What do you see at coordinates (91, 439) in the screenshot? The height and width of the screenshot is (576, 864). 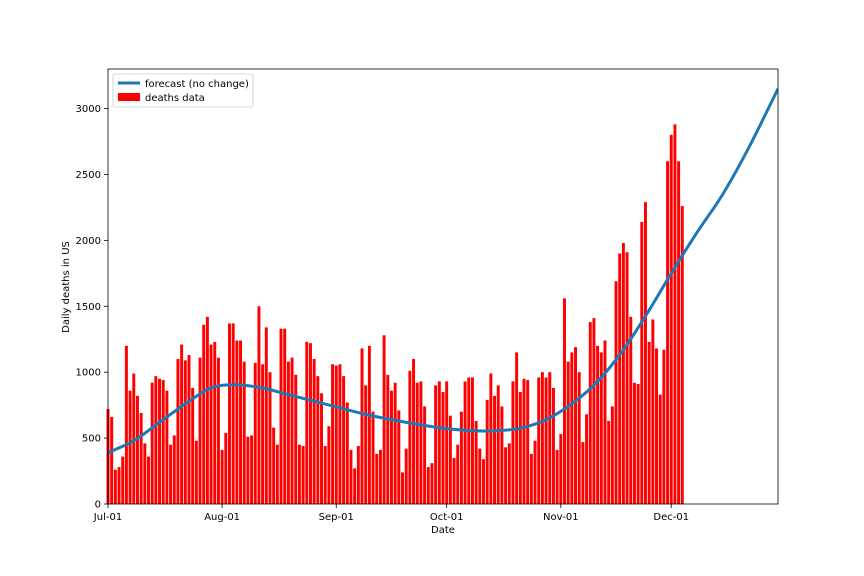 I see `y-tick-label: 500` at bounding box center [91, 439].